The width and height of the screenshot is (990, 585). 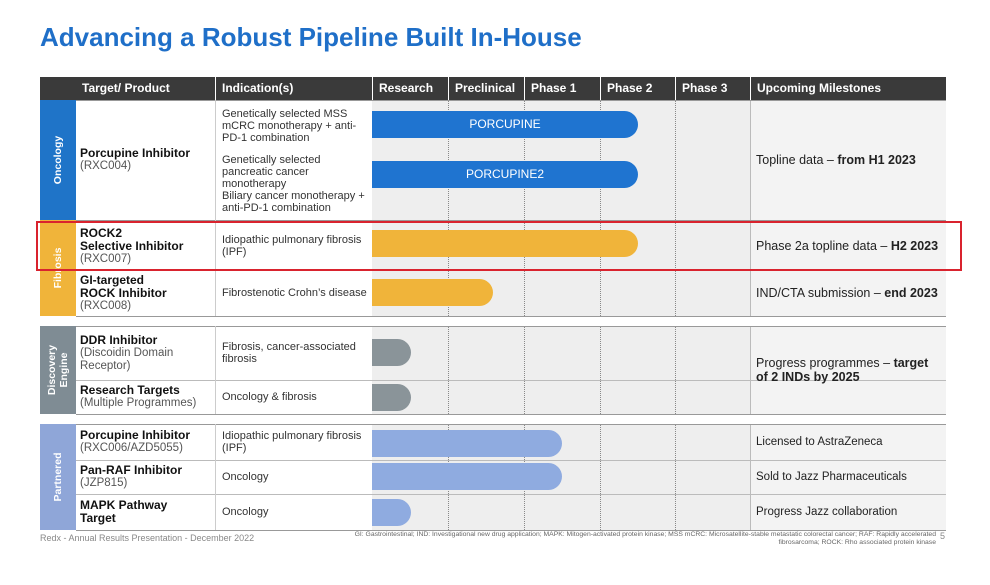 What do you see at coordinates (146, 518) in the screenshot?
I see `target-name: Target` at bounding box center [146, 518].